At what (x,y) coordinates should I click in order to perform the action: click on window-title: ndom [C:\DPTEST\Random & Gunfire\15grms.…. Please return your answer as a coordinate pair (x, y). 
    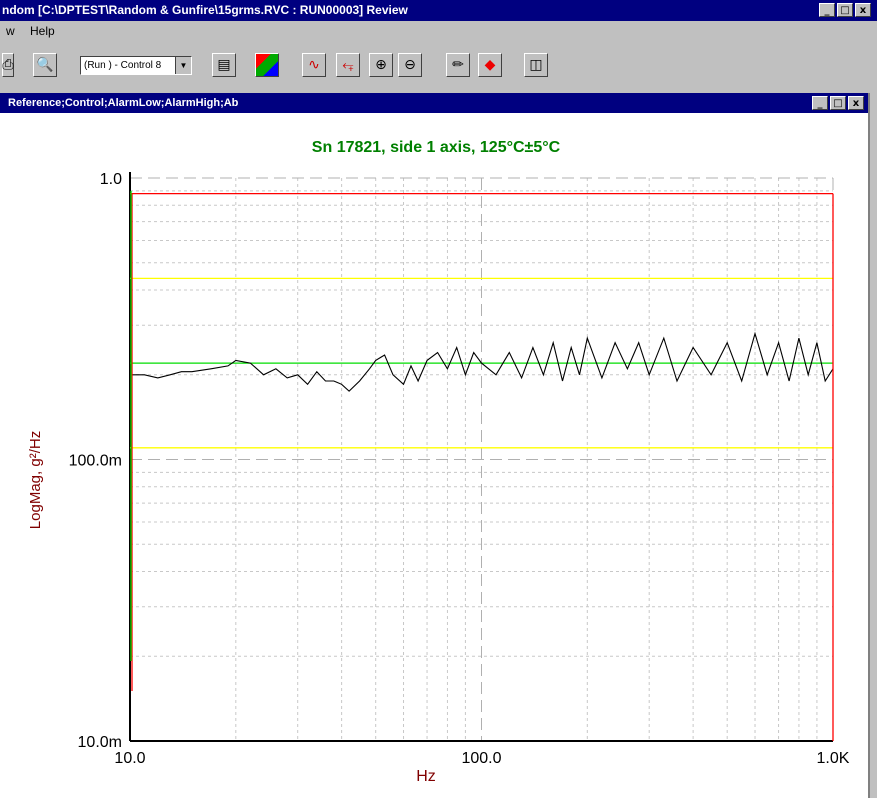
    Looking at the image, I should click on (205, 10).